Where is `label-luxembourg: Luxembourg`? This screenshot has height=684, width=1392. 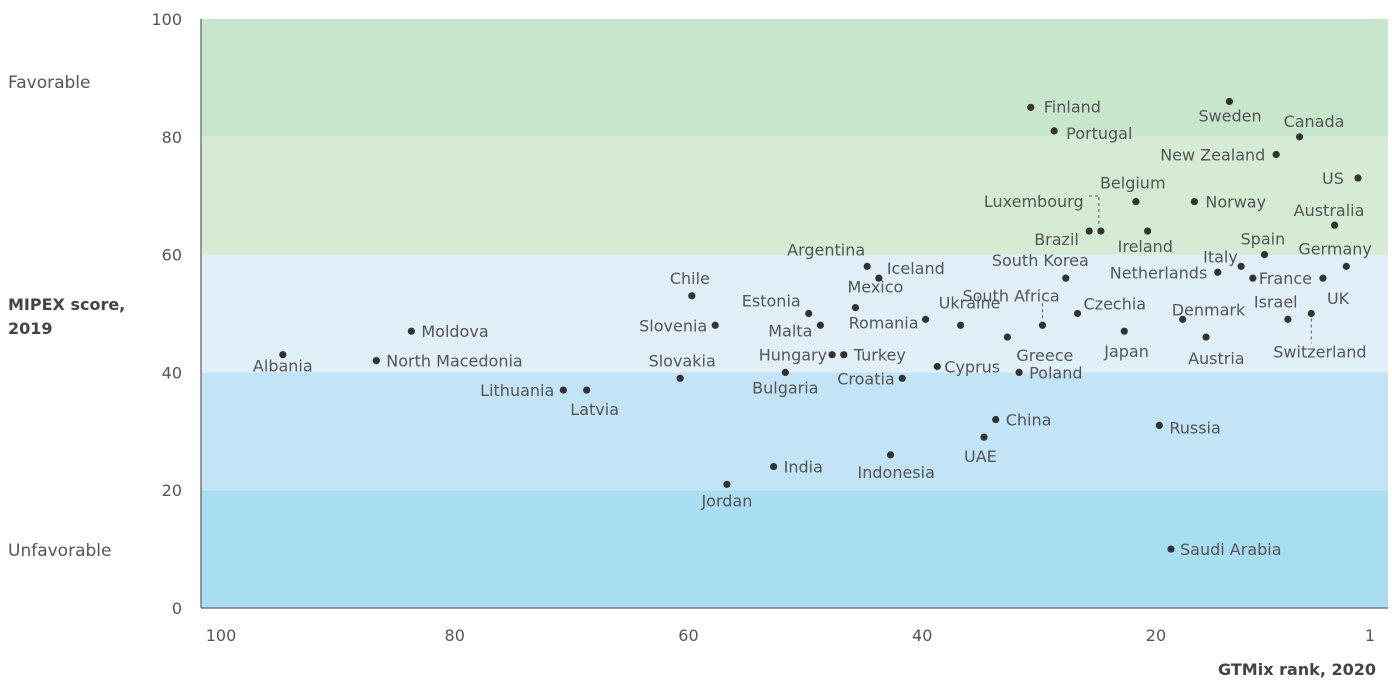
label-luxembourg: Luxembourg is located at coordinates (1034, 201).